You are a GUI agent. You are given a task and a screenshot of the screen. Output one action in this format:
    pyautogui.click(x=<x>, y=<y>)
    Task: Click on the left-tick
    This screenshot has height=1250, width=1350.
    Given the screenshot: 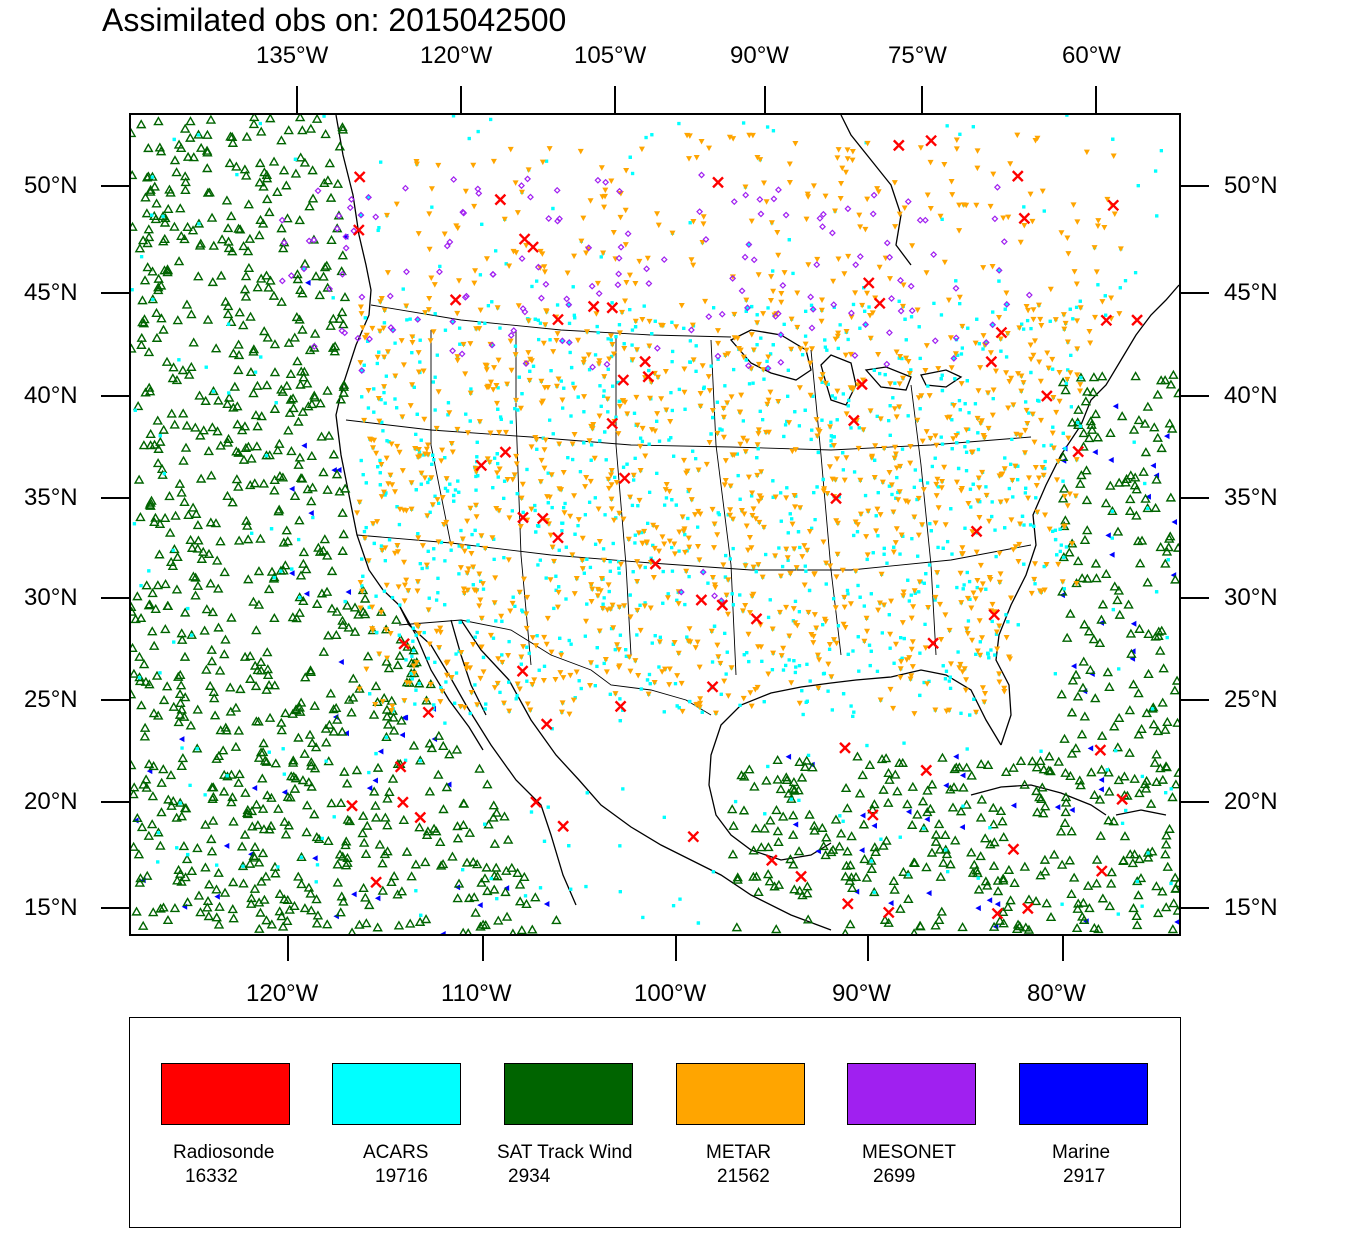 What is the action you would take?
    pyautogui.click(x=115, y=186)
    